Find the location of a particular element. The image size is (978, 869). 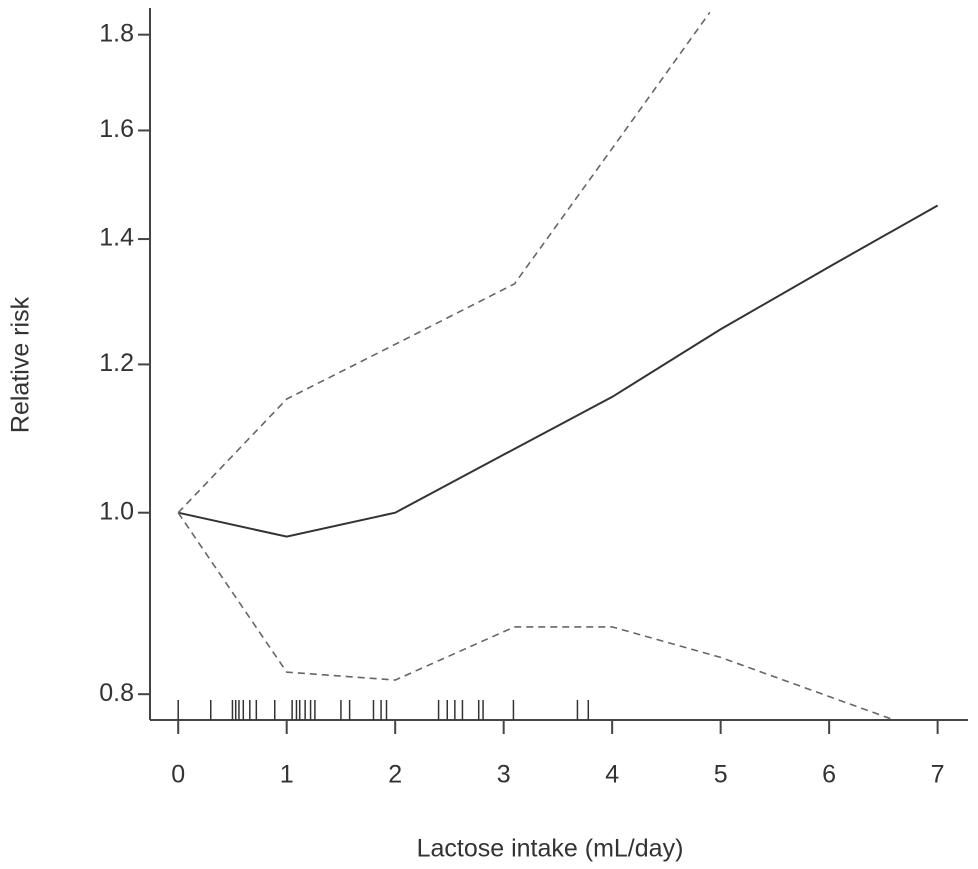

x-tick-label: 4 is located at coordinates (612, 775).